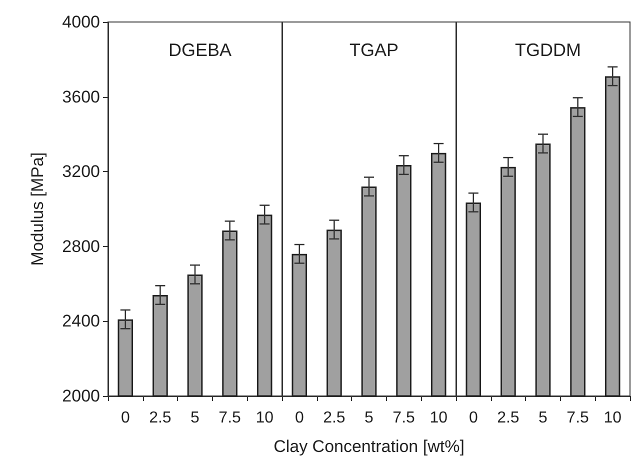  What do you see at coordinates (369, 446) in the screenshot?
I see `x-axis-title: Clay Concentration [wt%]` at bounding box center [369, 446].